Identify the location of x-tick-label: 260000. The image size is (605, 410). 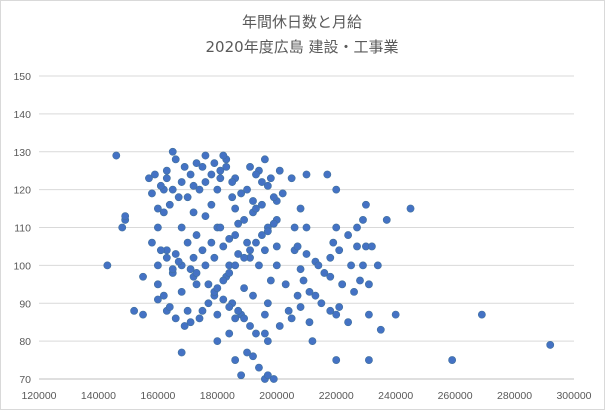
(455, 396).